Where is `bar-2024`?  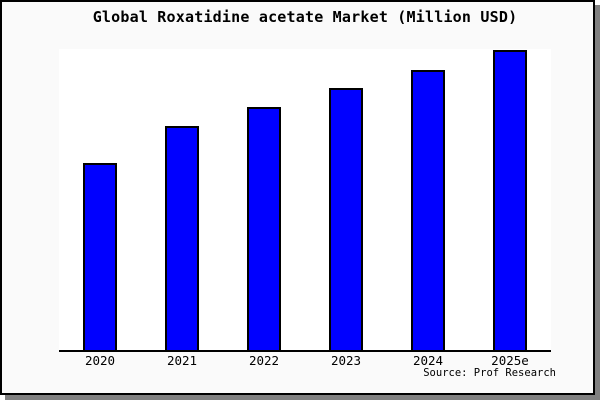 bar-2024 is located at coordinates (428, 210).